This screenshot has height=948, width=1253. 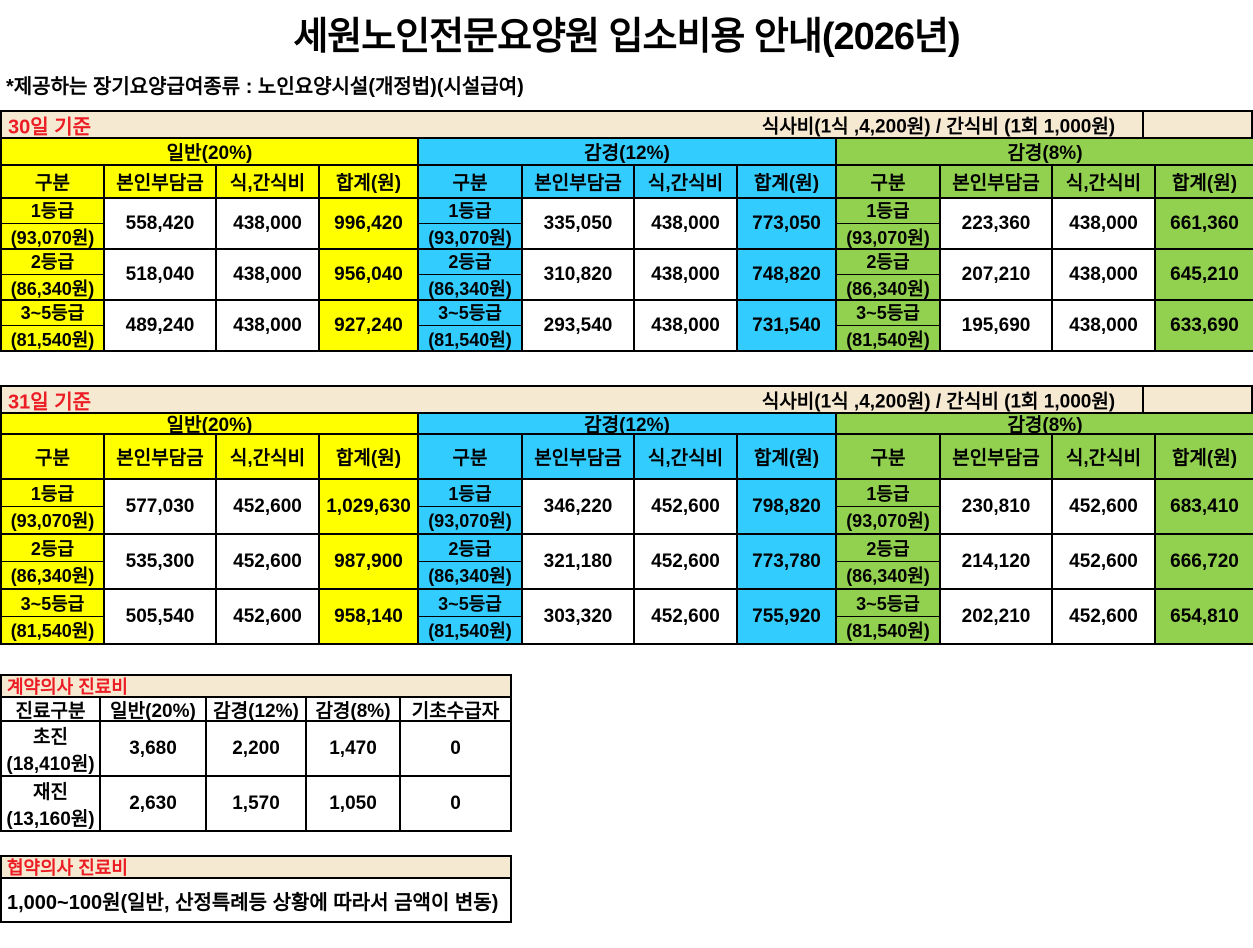 What do you see at coordinates (161, 617) in the screenshot?
I see `self-payment-cell: 505,540` at bounding box center [161, 617].